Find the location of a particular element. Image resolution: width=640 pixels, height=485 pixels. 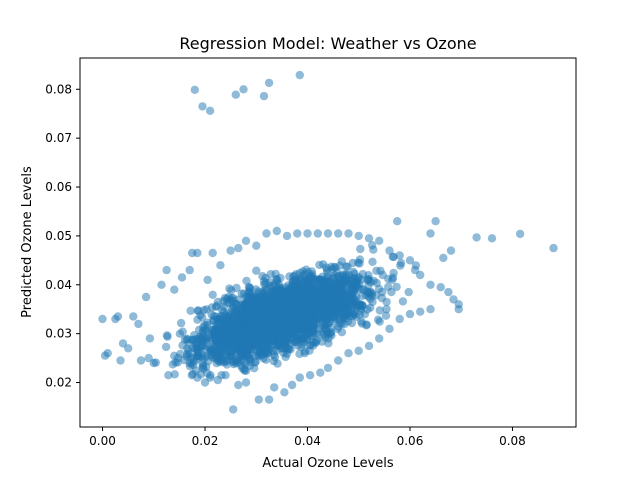

y-tick-label: 0.04 is located at coordinates (58, 285).